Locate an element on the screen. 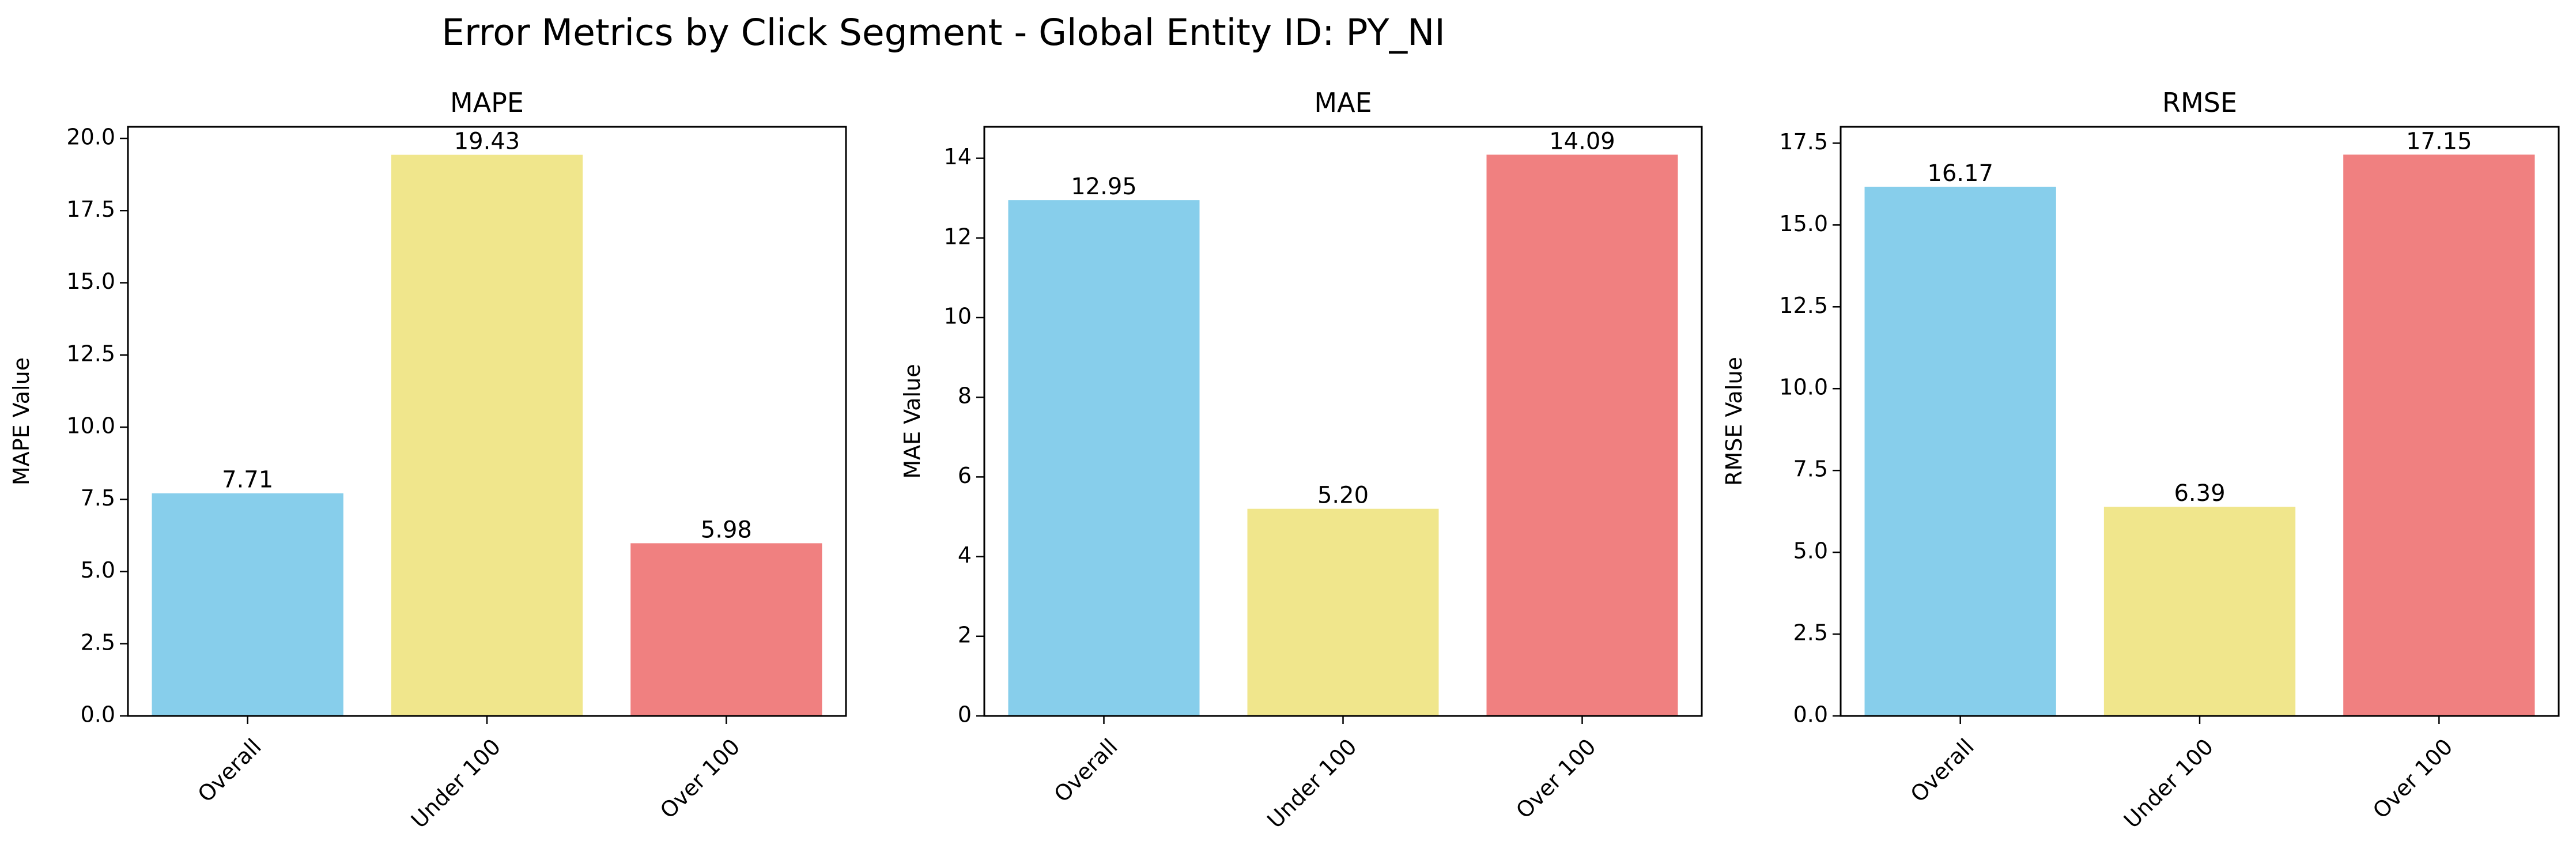  rmse-y-tick-label: 17.5 is located at coordinates (1803, 141).